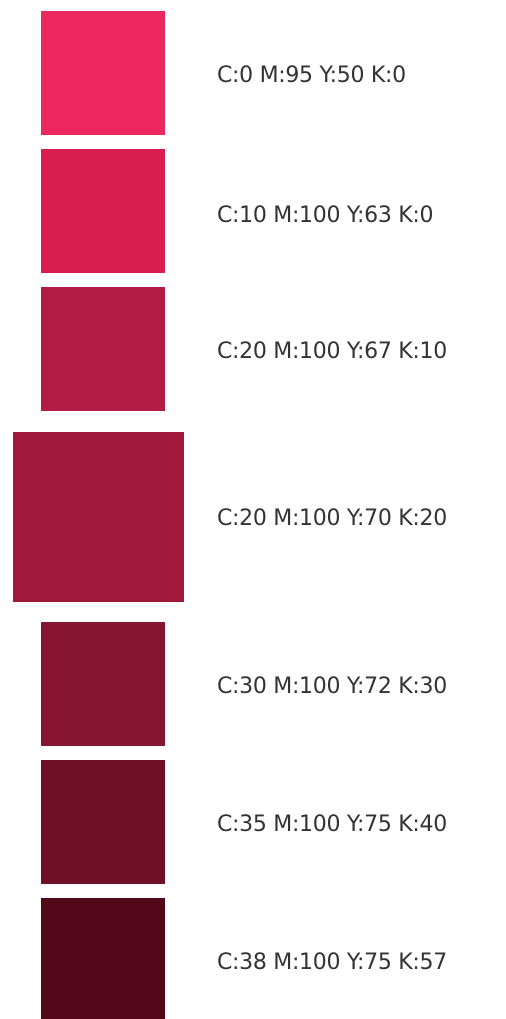 This screenshot has height=1019, width=506. Describe the element at coordinates (332, 686) in the screenshot. I see `swatch-label-5: C:30 M:100 Y:72 K:30` at that location.